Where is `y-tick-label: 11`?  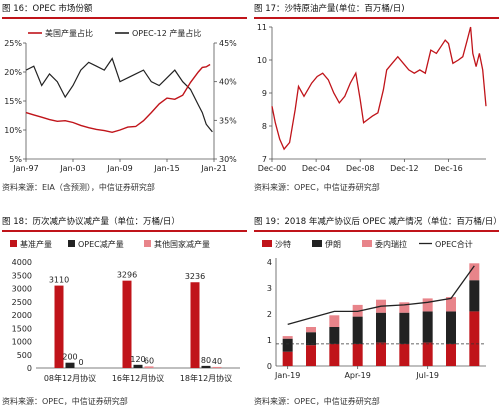
y-tick-label: 11 is located at coordinates (262, 27).